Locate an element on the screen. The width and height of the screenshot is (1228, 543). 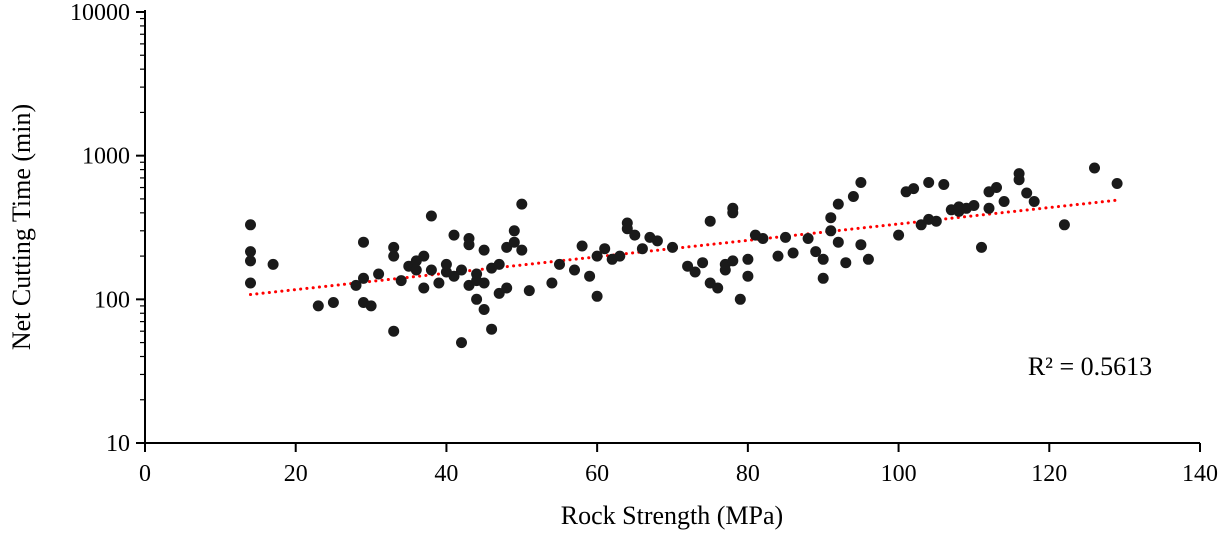
x-tick-label: 140 is located at coordinates (1200, 474).